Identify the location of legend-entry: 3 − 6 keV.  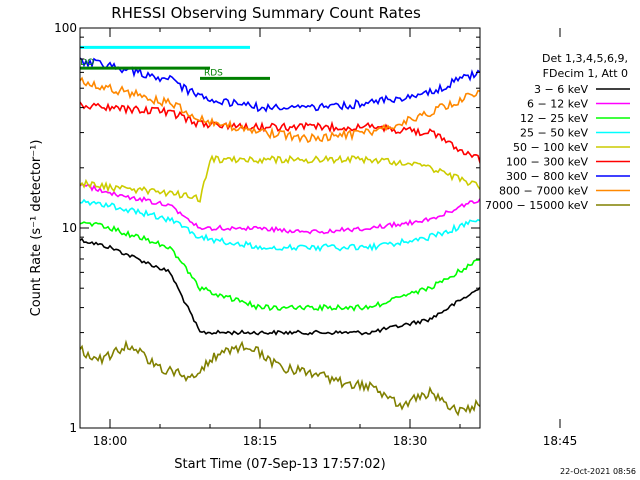
(561, 89).